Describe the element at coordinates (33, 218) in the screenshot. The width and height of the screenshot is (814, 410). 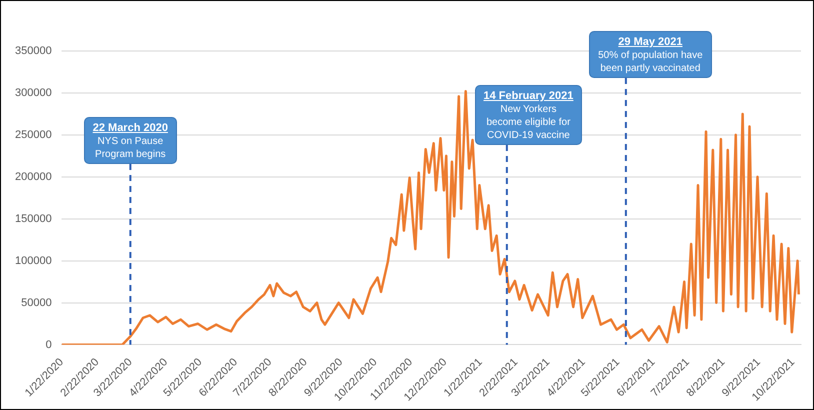
I see `y-tick-label: 150000` at that location.